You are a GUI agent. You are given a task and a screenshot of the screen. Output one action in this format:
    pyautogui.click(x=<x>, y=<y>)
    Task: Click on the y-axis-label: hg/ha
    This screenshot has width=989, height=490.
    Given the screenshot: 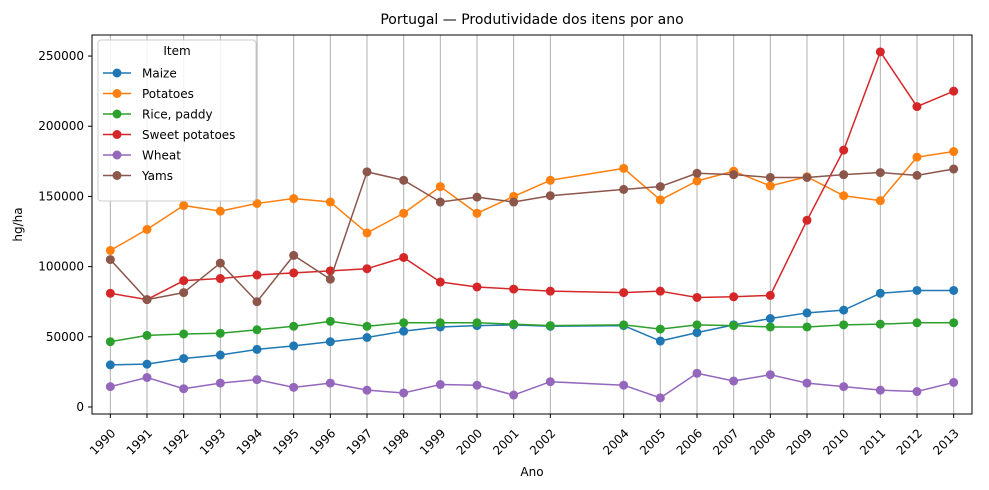 What is the action you would take?
    pyautogui.click(x=18, y=224)
    